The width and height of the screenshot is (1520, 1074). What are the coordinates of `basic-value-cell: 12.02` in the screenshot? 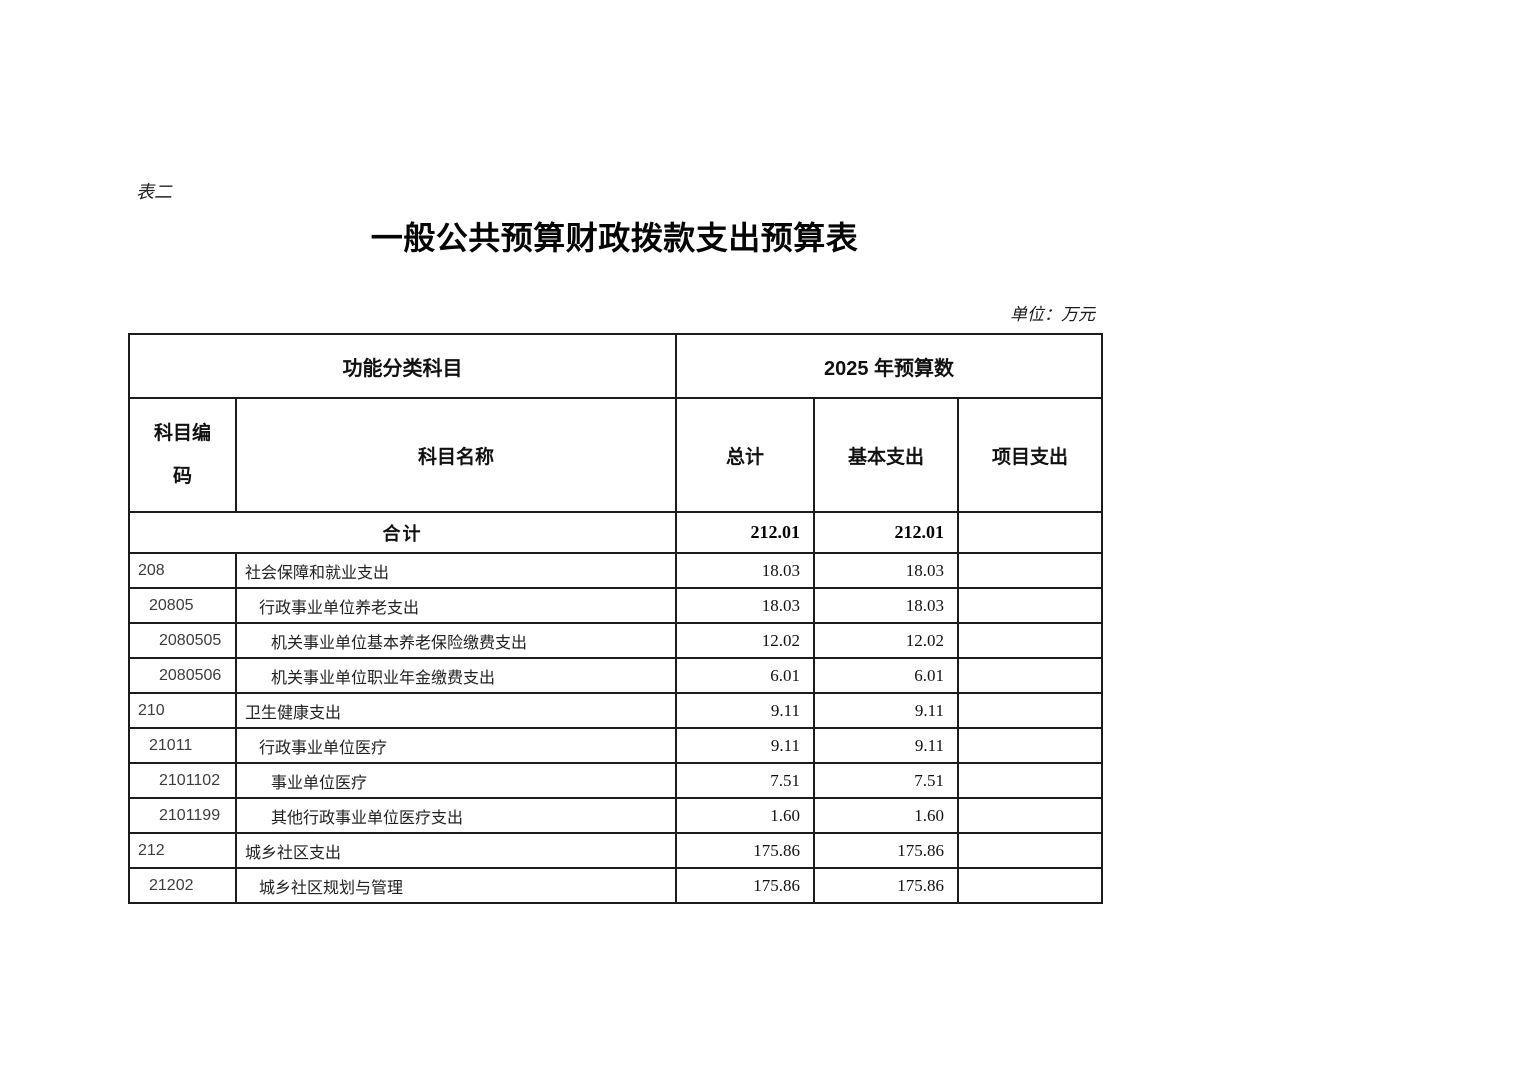 It's located at (886, 640).